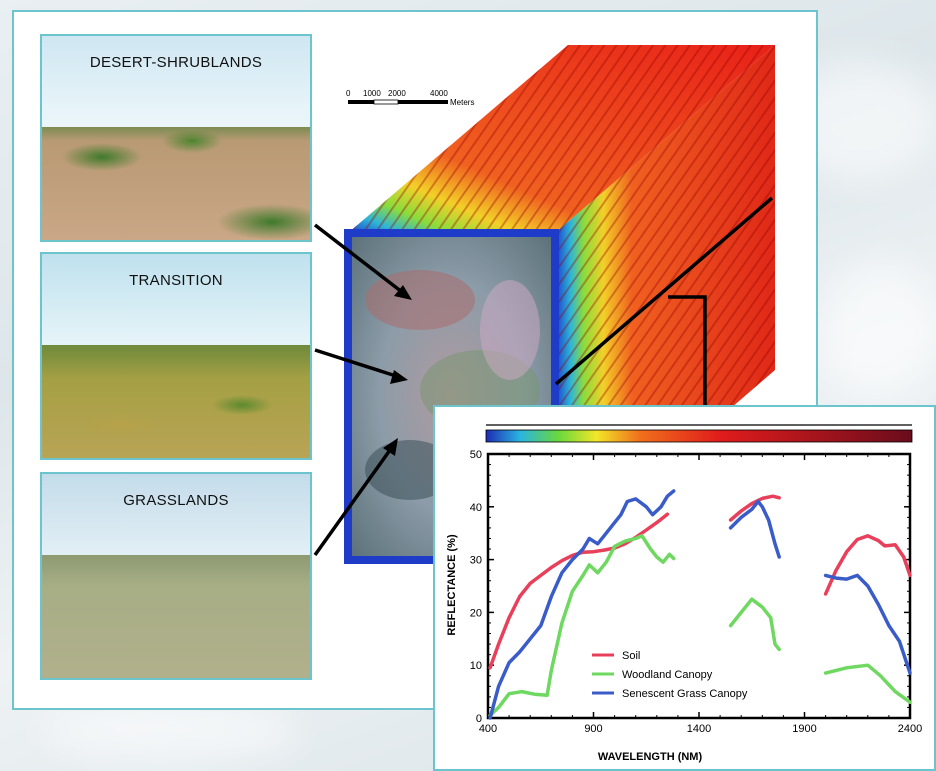  I want to click on y-tick-label: 10, so click(476, 666).